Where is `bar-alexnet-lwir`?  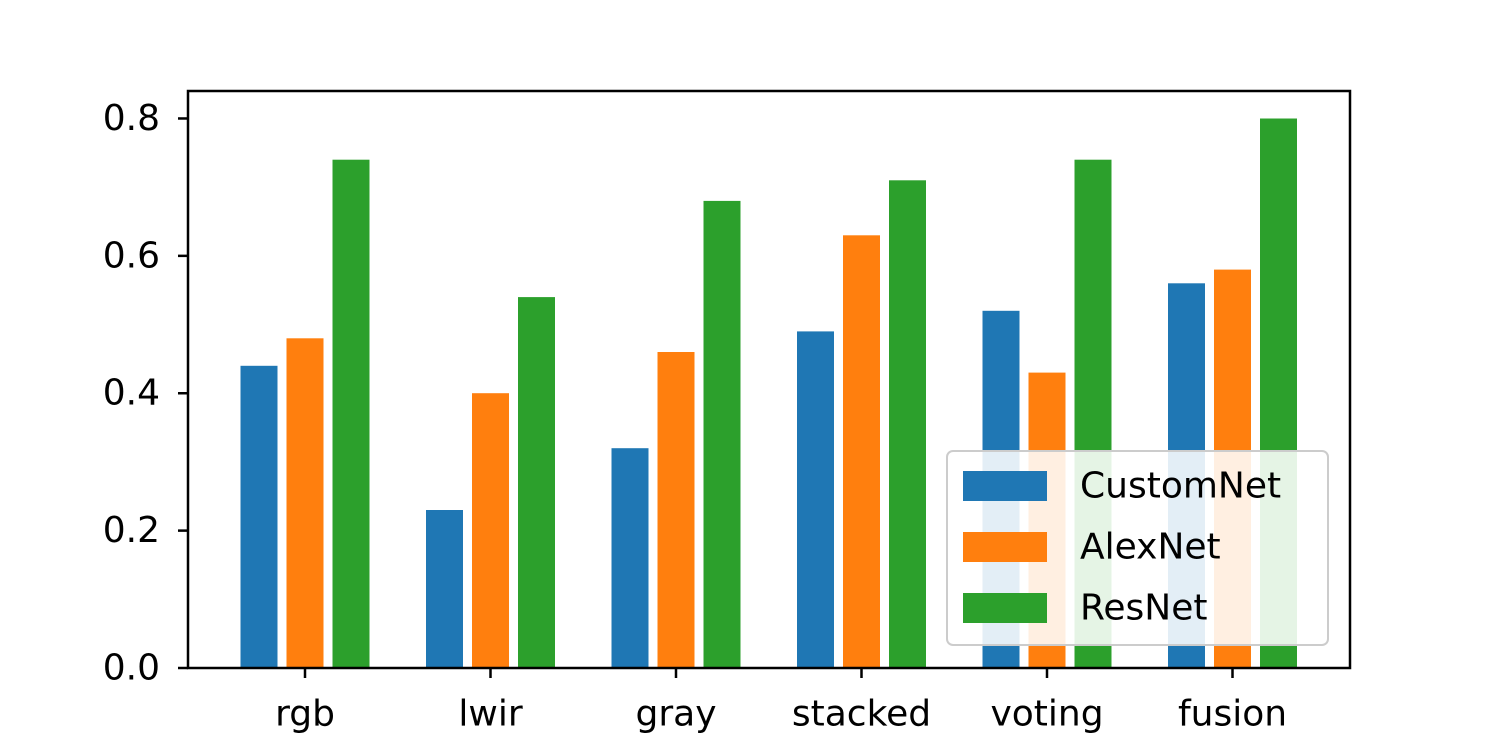
bar-alexnet-lwir is located at coordinates (490, 530).